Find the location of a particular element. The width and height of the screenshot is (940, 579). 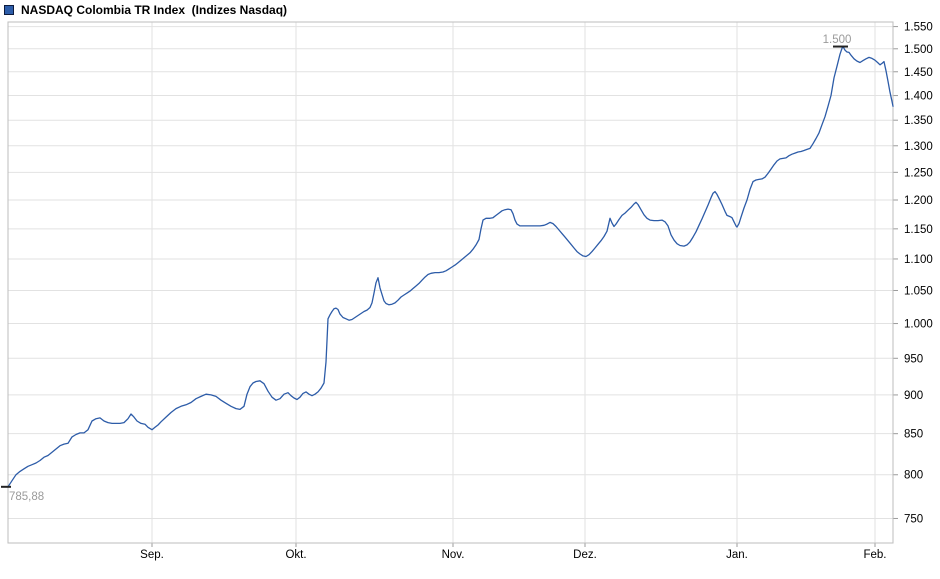

series-legend-swatch is located at coordinates (9, 10).